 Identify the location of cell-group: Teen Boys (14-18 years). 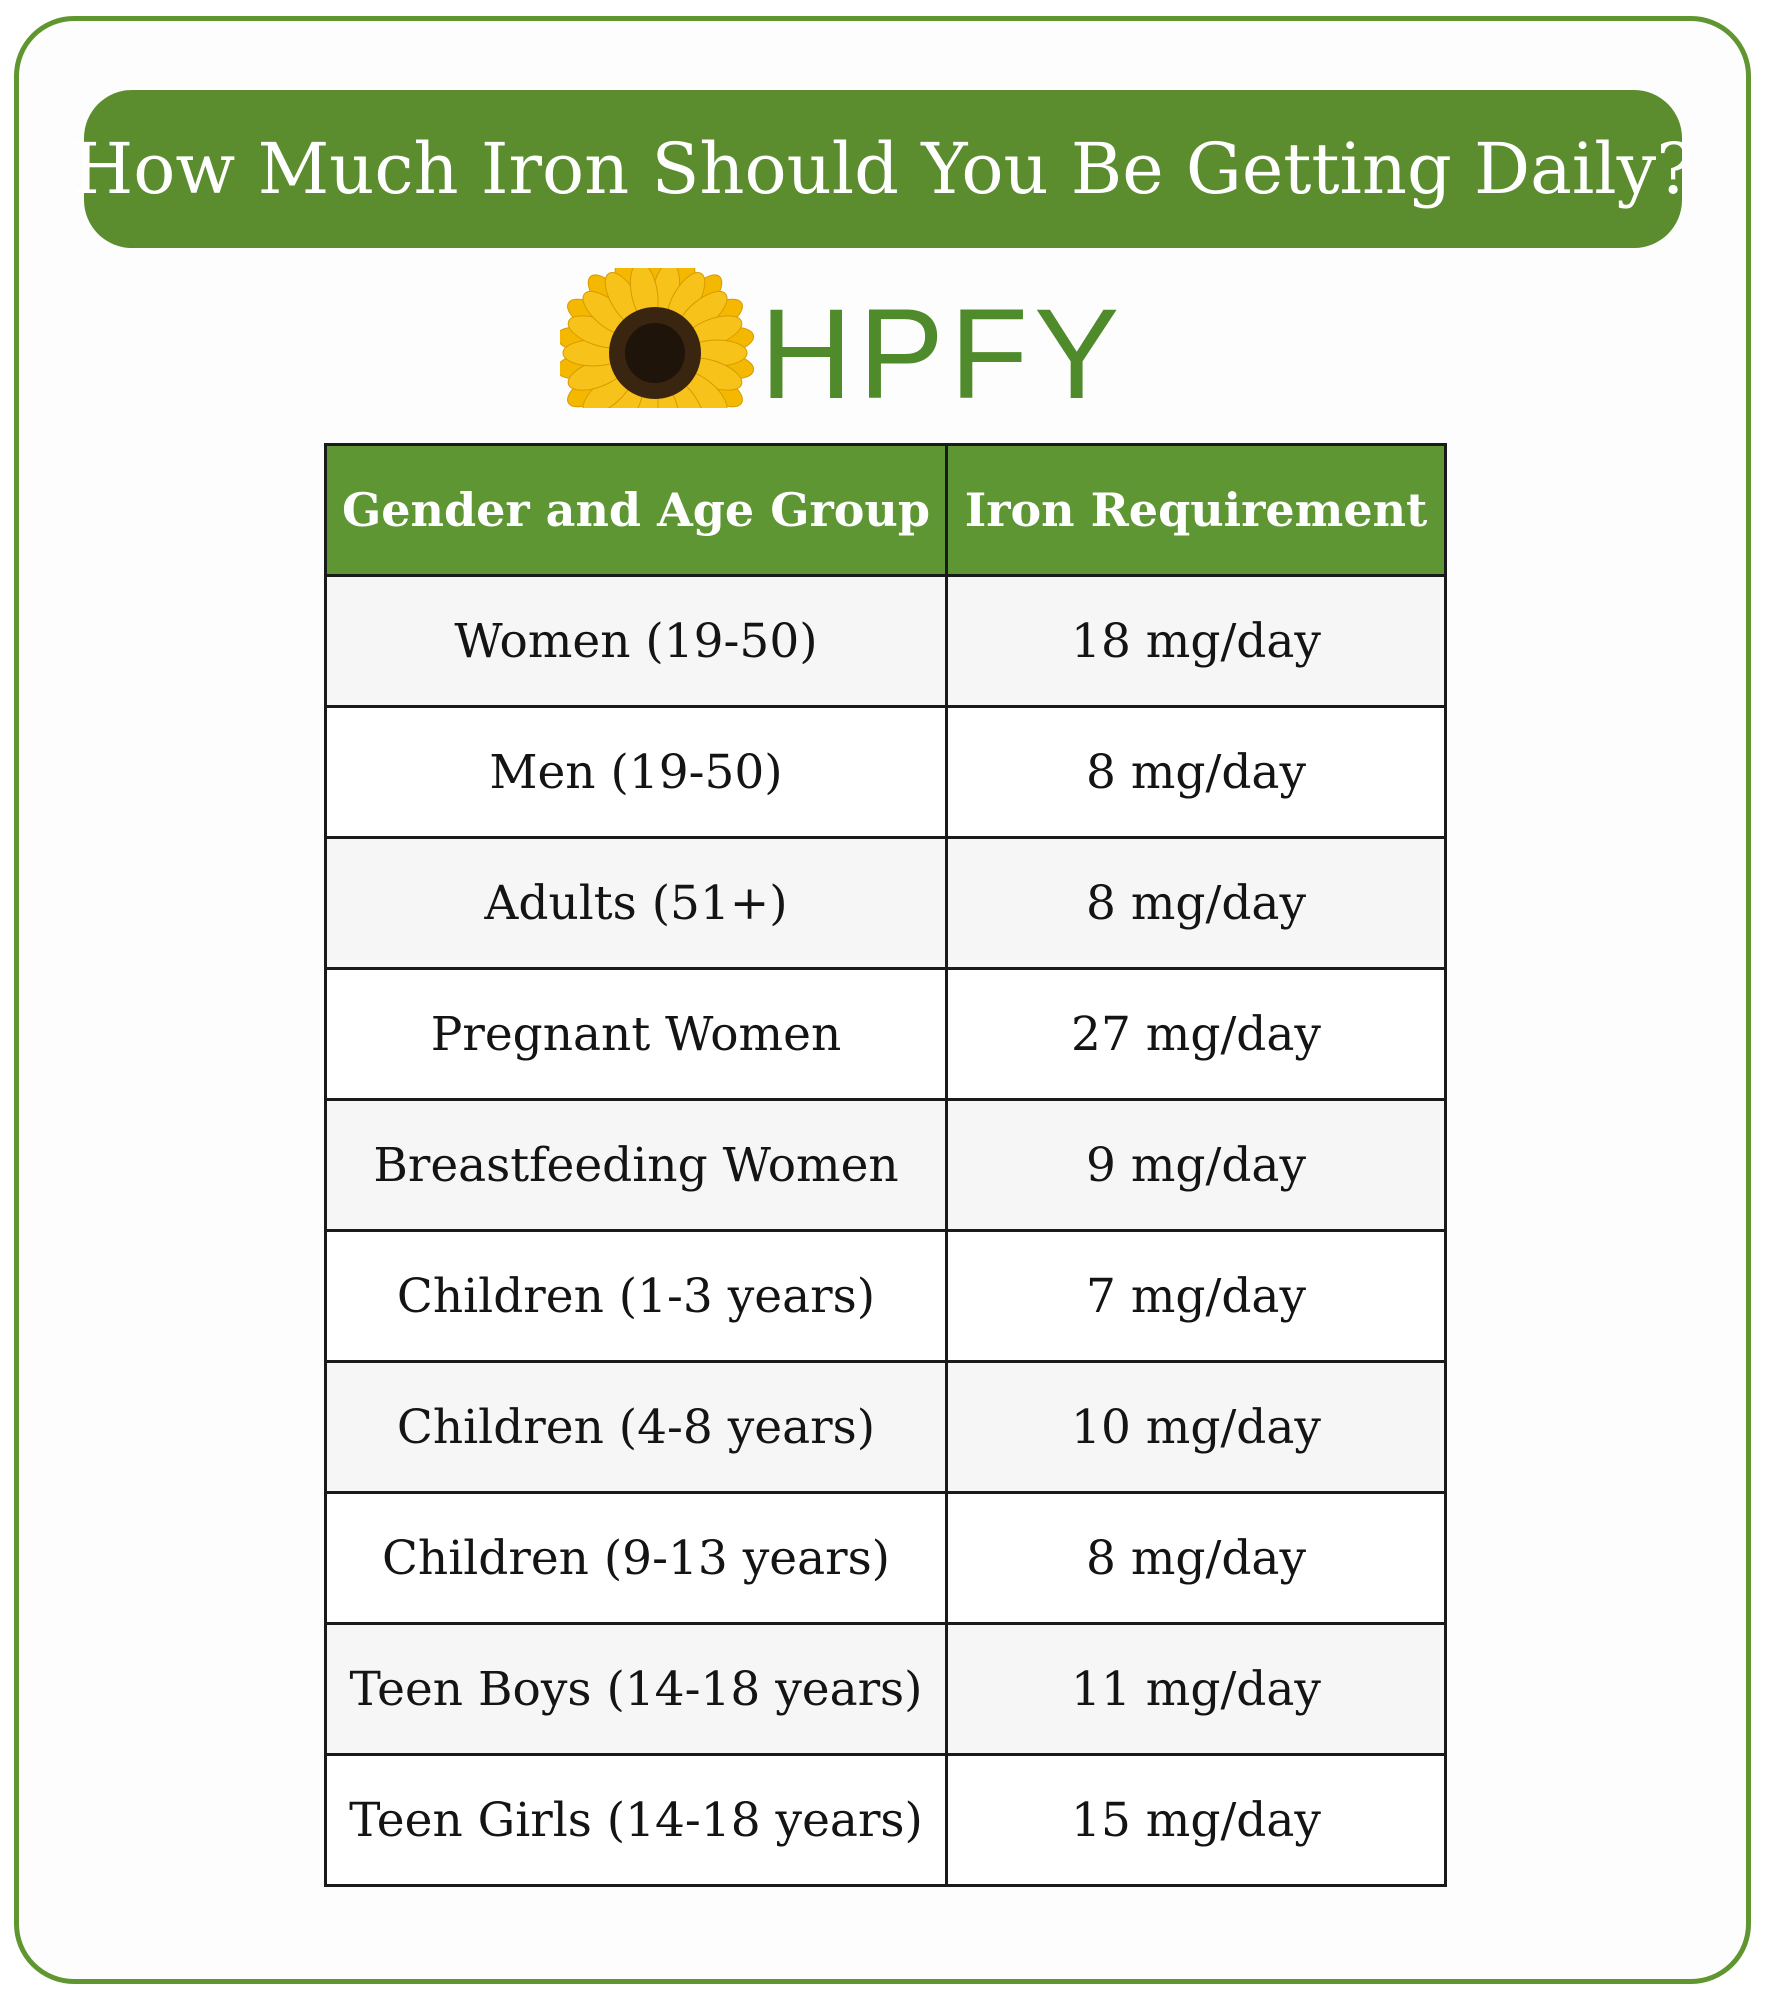
(636, 1689).